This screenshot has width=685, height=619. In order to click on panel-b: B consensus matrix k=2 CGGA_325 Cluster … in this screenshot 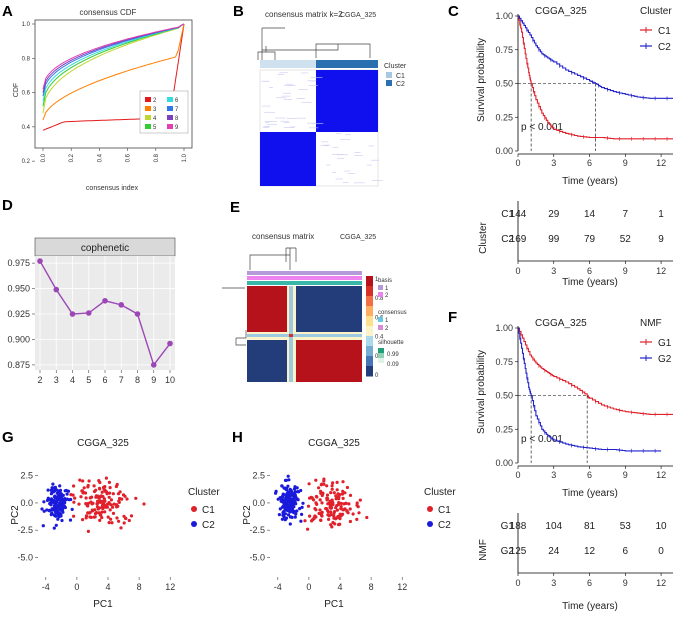, I will do `click(320, 95)`.